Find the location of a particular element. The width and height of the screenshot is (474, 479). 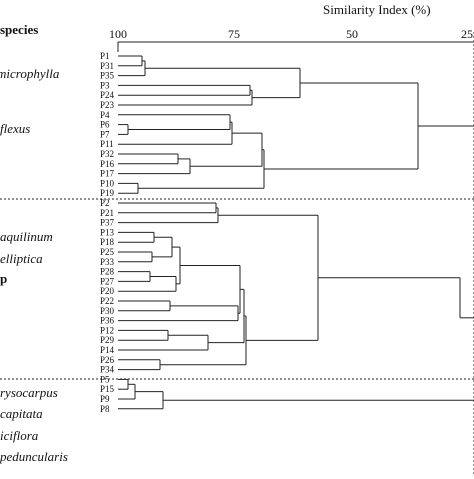

leaf-label: P19 is located at coordinates (107, 193).